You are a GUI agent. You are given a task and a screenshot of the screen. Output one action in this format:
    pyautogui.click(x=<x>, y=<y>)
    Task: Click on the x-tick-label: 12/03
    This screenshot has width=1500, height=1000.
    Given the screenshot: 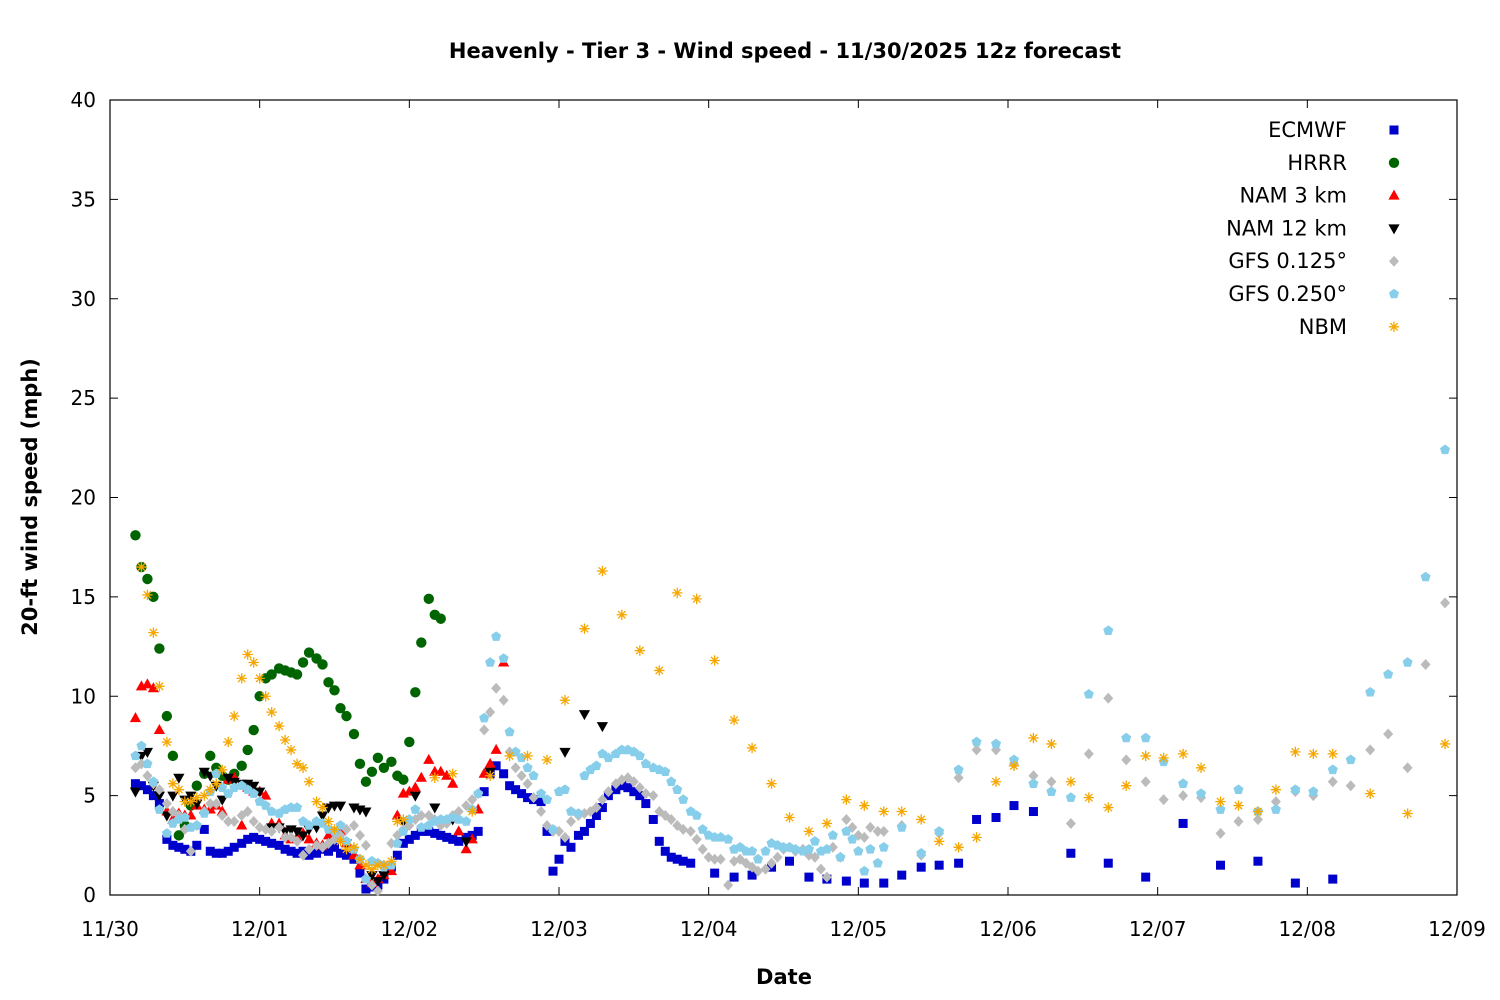 What is the action you would take?
    pyautogui.click(x=559, y=929)
    